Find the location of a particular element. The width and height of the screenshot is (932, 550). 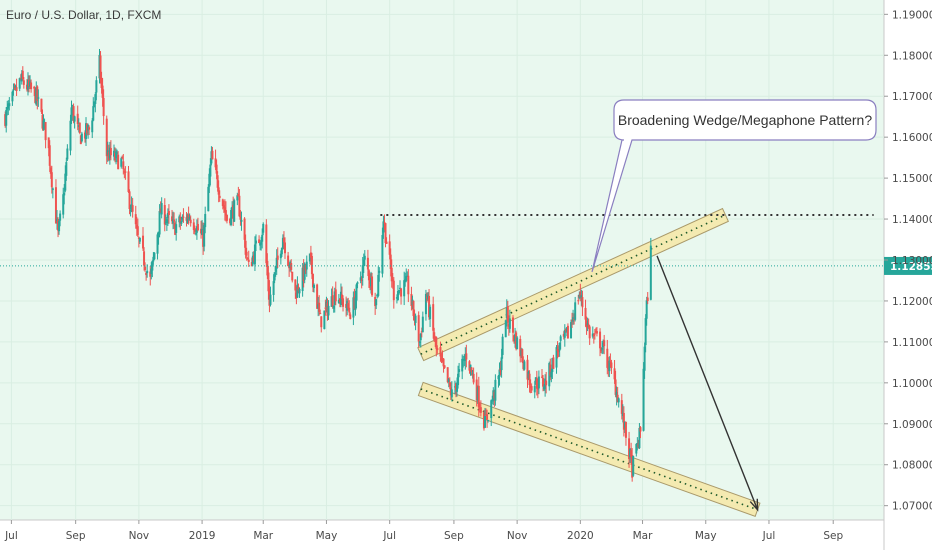

time-tick-label: Mar is located at coordinates (643, 536).